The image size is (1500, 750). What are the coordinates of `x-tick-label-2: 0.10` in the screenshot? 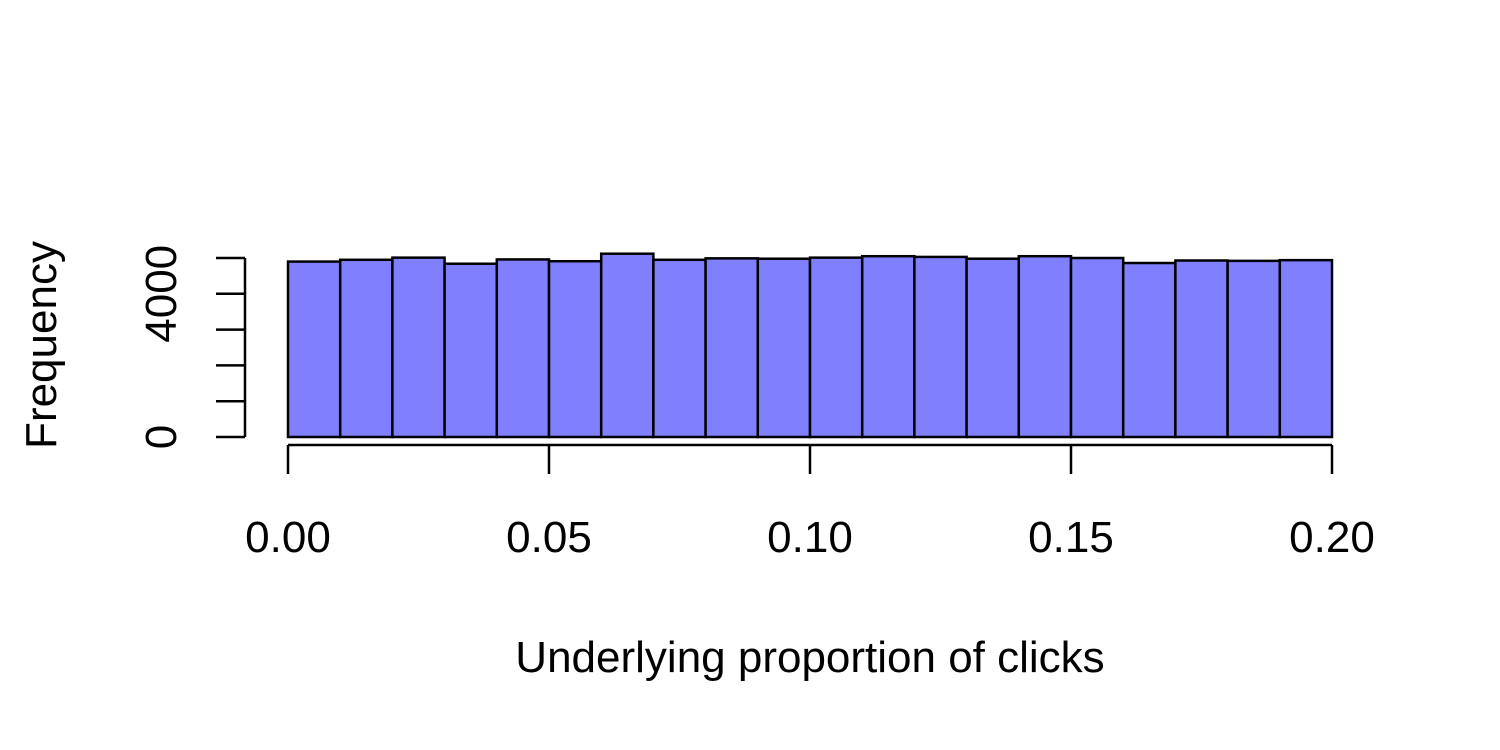 It's located at (810, 537).